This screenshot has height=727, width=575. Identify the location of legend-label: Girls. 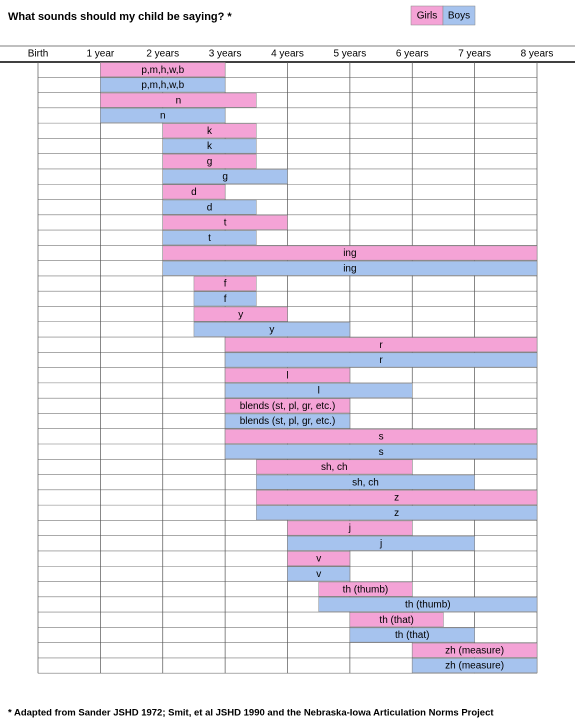
(427, 16).